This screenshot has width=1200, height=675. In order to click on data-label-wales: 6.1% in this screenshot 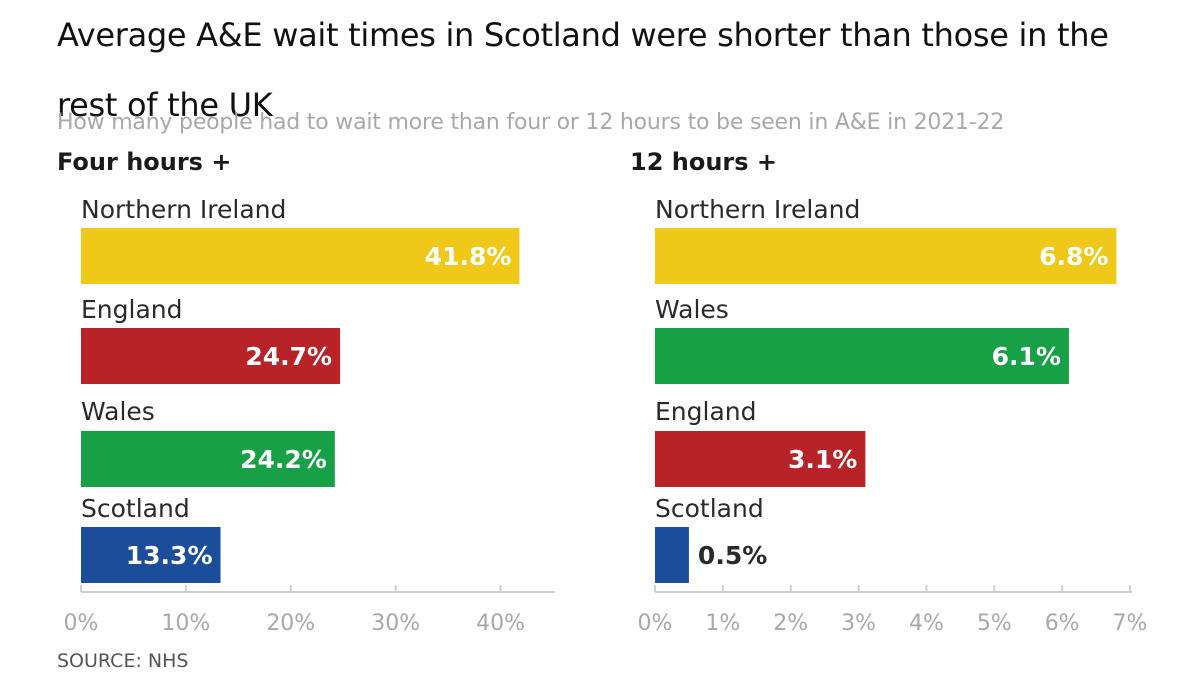, I will do `click(1026, 356)`.